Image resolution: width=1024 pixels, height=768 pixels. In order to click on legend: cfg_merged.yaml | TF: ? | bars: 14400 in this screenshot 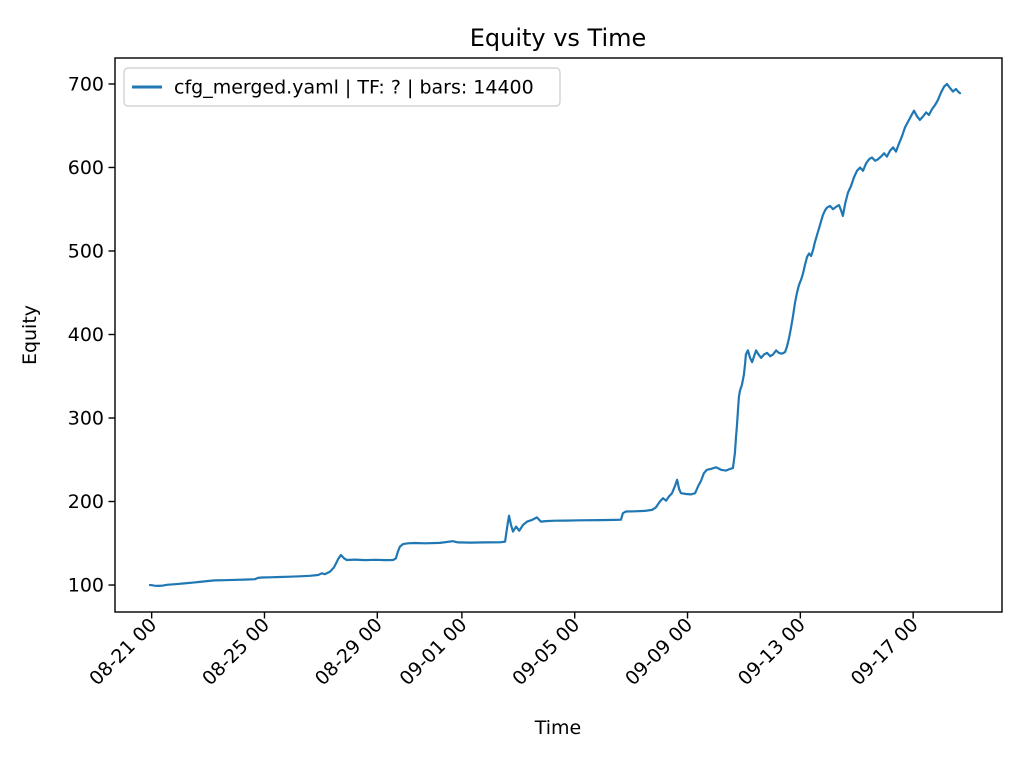, I will do `click(342, 87)`.